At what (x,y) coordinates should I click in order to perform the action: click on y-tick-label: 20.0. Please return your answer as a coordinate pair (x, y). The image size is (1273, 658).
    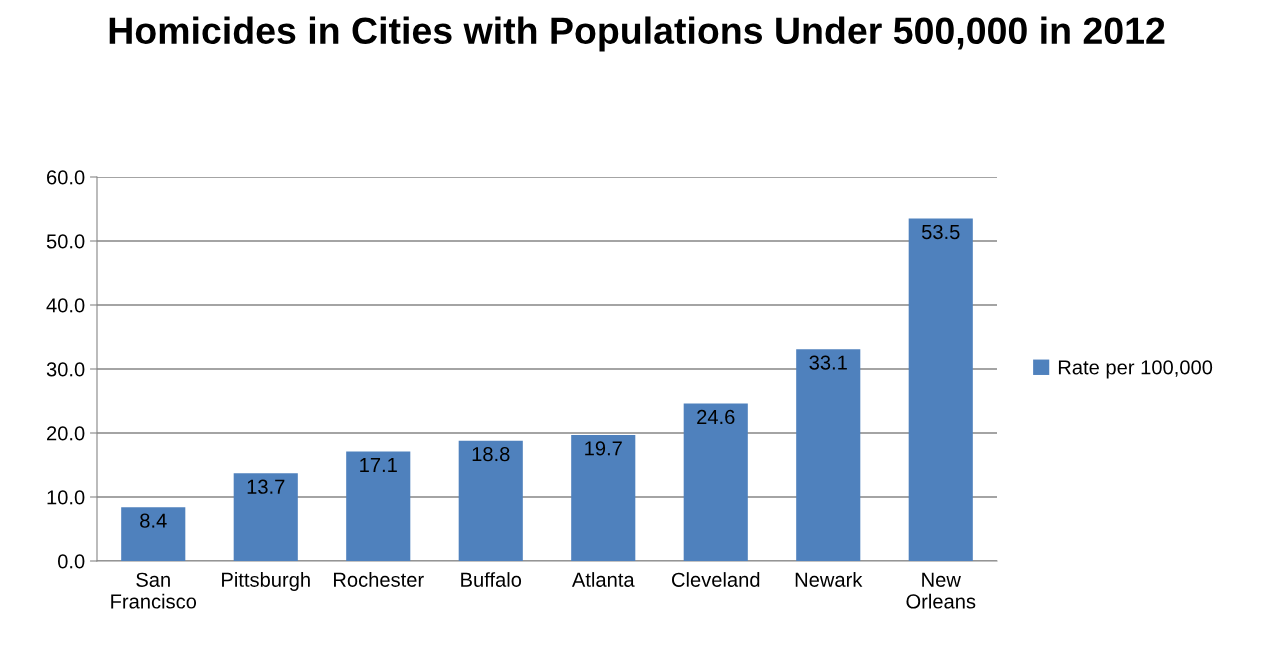
    Looking at the image, I should click on (66, 433).